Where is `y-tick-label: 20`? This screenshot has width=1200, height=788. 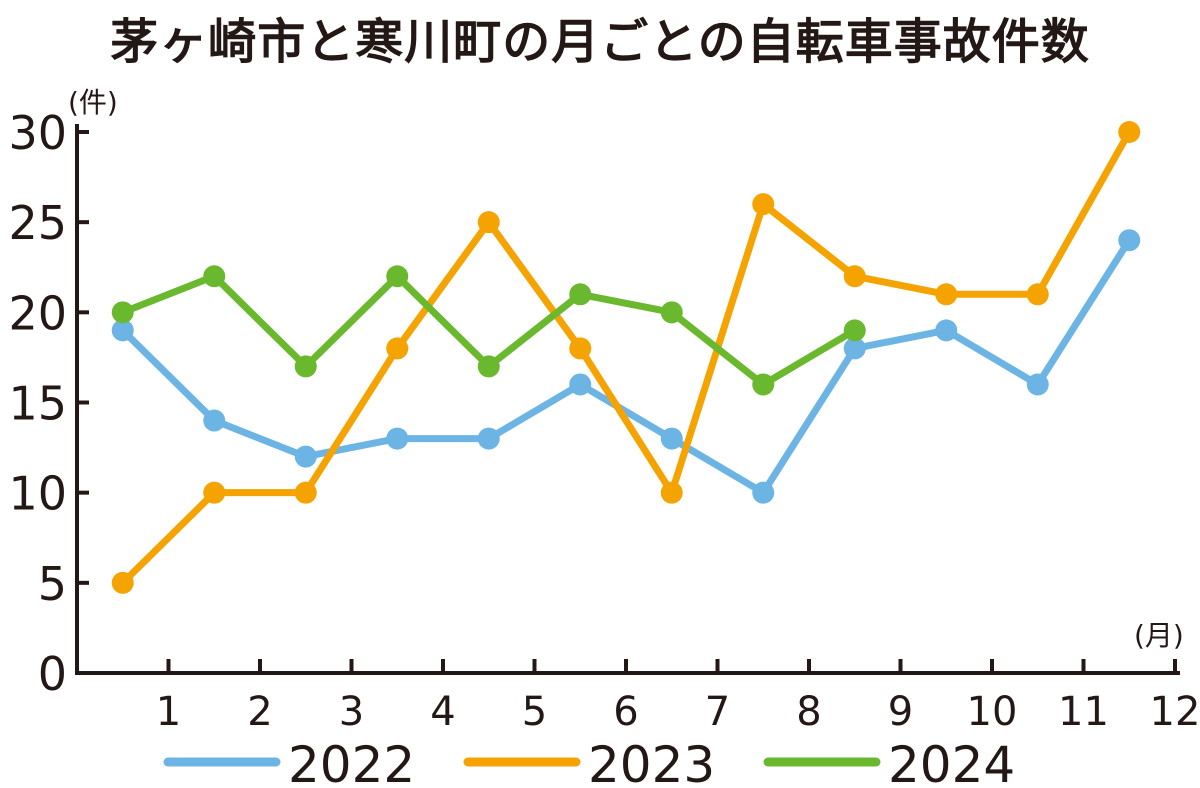 y-tick-label: 20 is located at coordinates (37, 313).